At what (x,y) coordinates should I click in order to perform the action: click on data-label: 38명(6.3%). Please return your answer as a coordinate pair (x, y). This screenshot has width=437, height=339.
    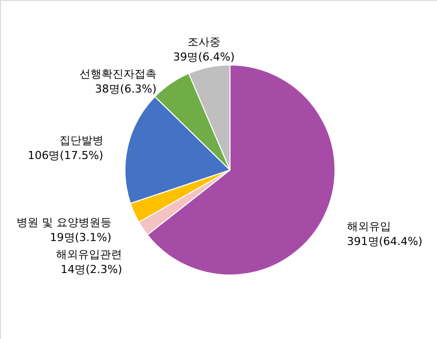
    Looking at the image, I should click on (126, 89).